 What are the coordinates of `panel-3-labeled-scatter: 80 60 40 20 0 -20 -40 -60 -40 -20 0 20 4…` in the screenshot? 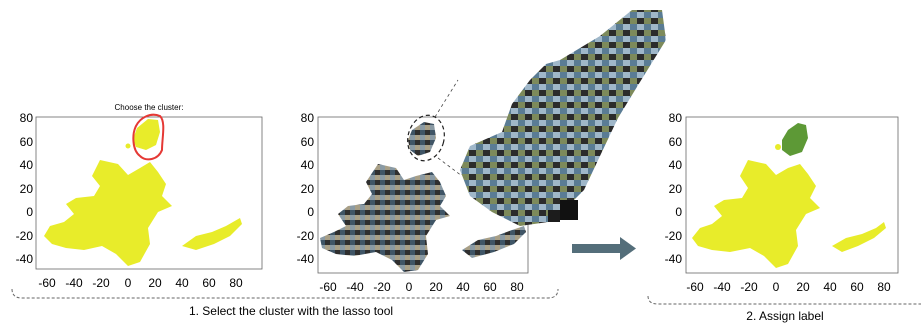 It's located at (782, 202).